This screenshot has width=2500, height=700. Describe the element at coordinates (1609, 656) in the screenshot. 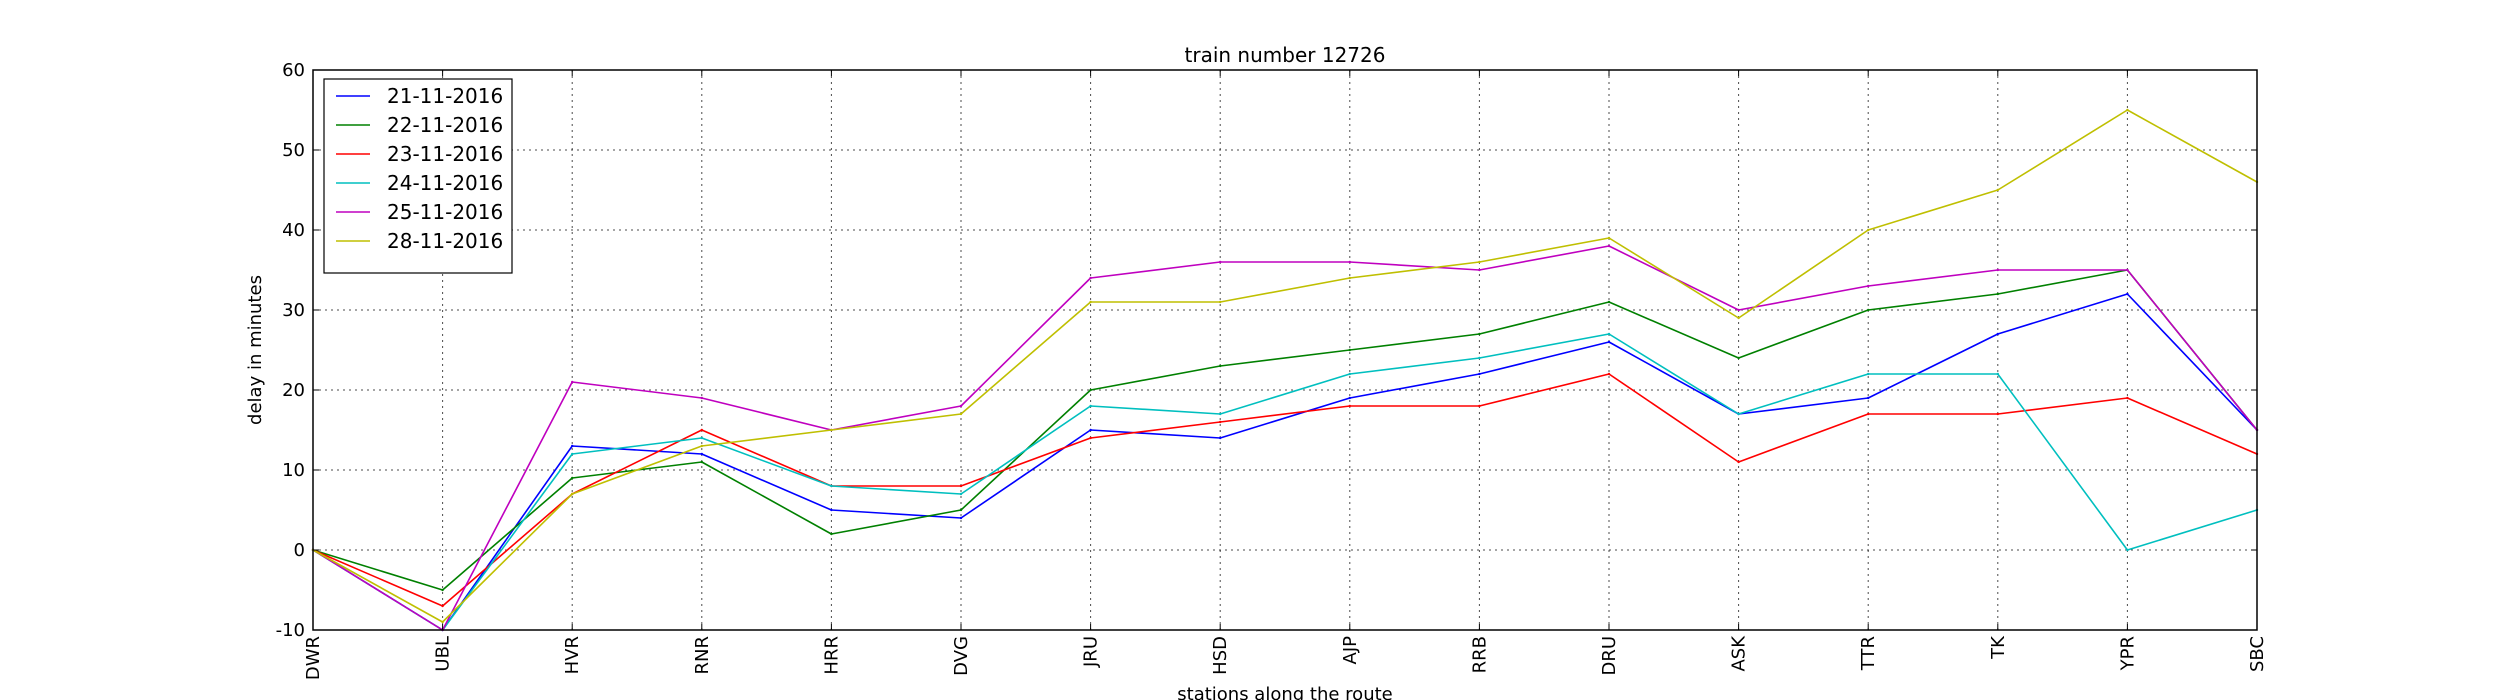

I see `x-tick-label-dru: DRU` at that location.